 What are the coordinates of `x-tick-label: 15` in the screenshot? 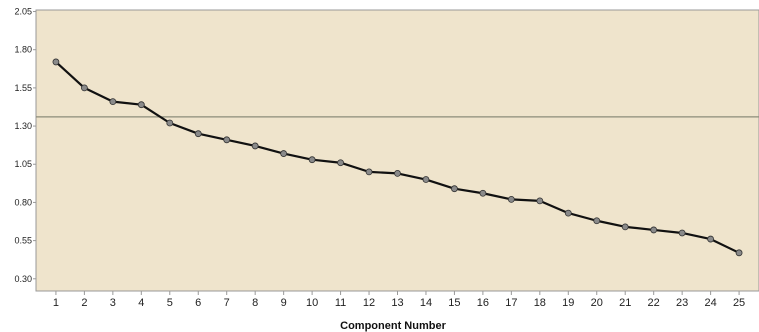 It's located at (454, 303).